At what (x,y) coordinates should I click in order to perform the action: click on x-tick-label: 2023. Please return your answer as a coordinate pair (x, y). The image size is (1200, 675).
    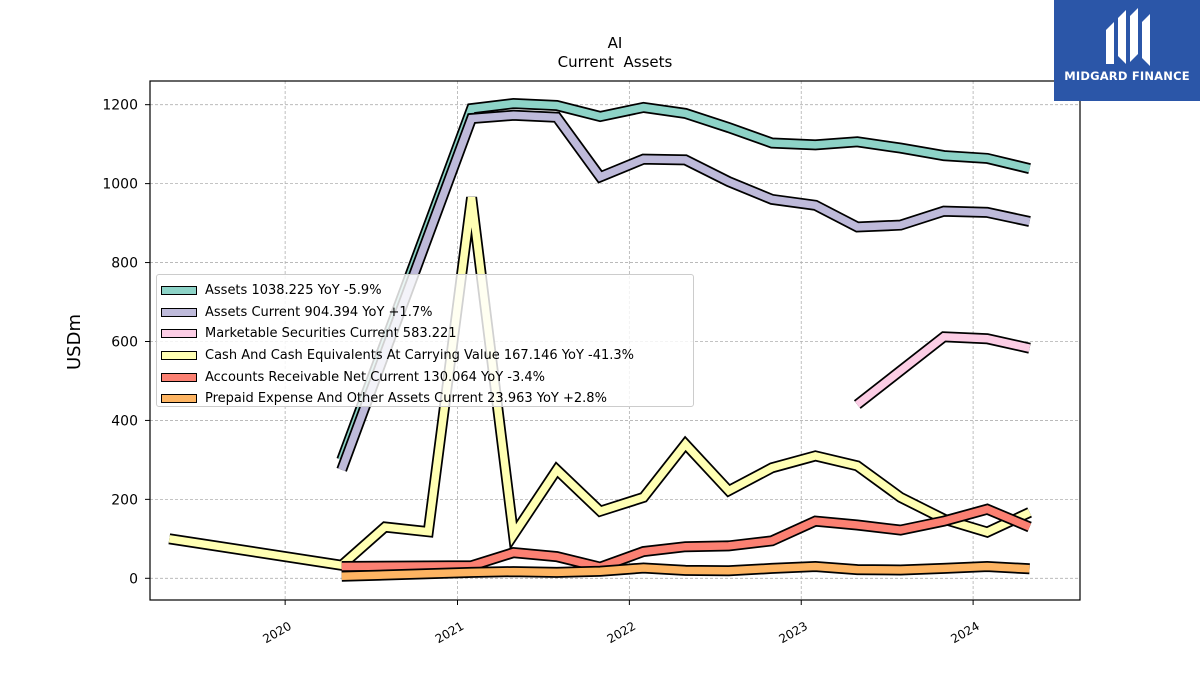
    Looking at the image, I should click on (793, 632).